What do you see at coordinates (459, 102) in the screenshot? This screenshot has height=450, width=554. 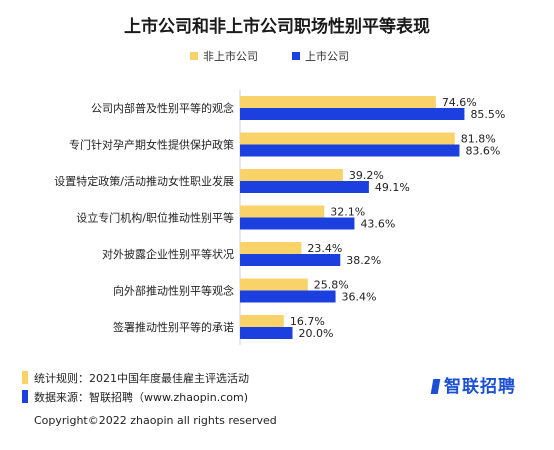 I see `data-label-unlisted: 74.6%` at bounding box center [459, 102].